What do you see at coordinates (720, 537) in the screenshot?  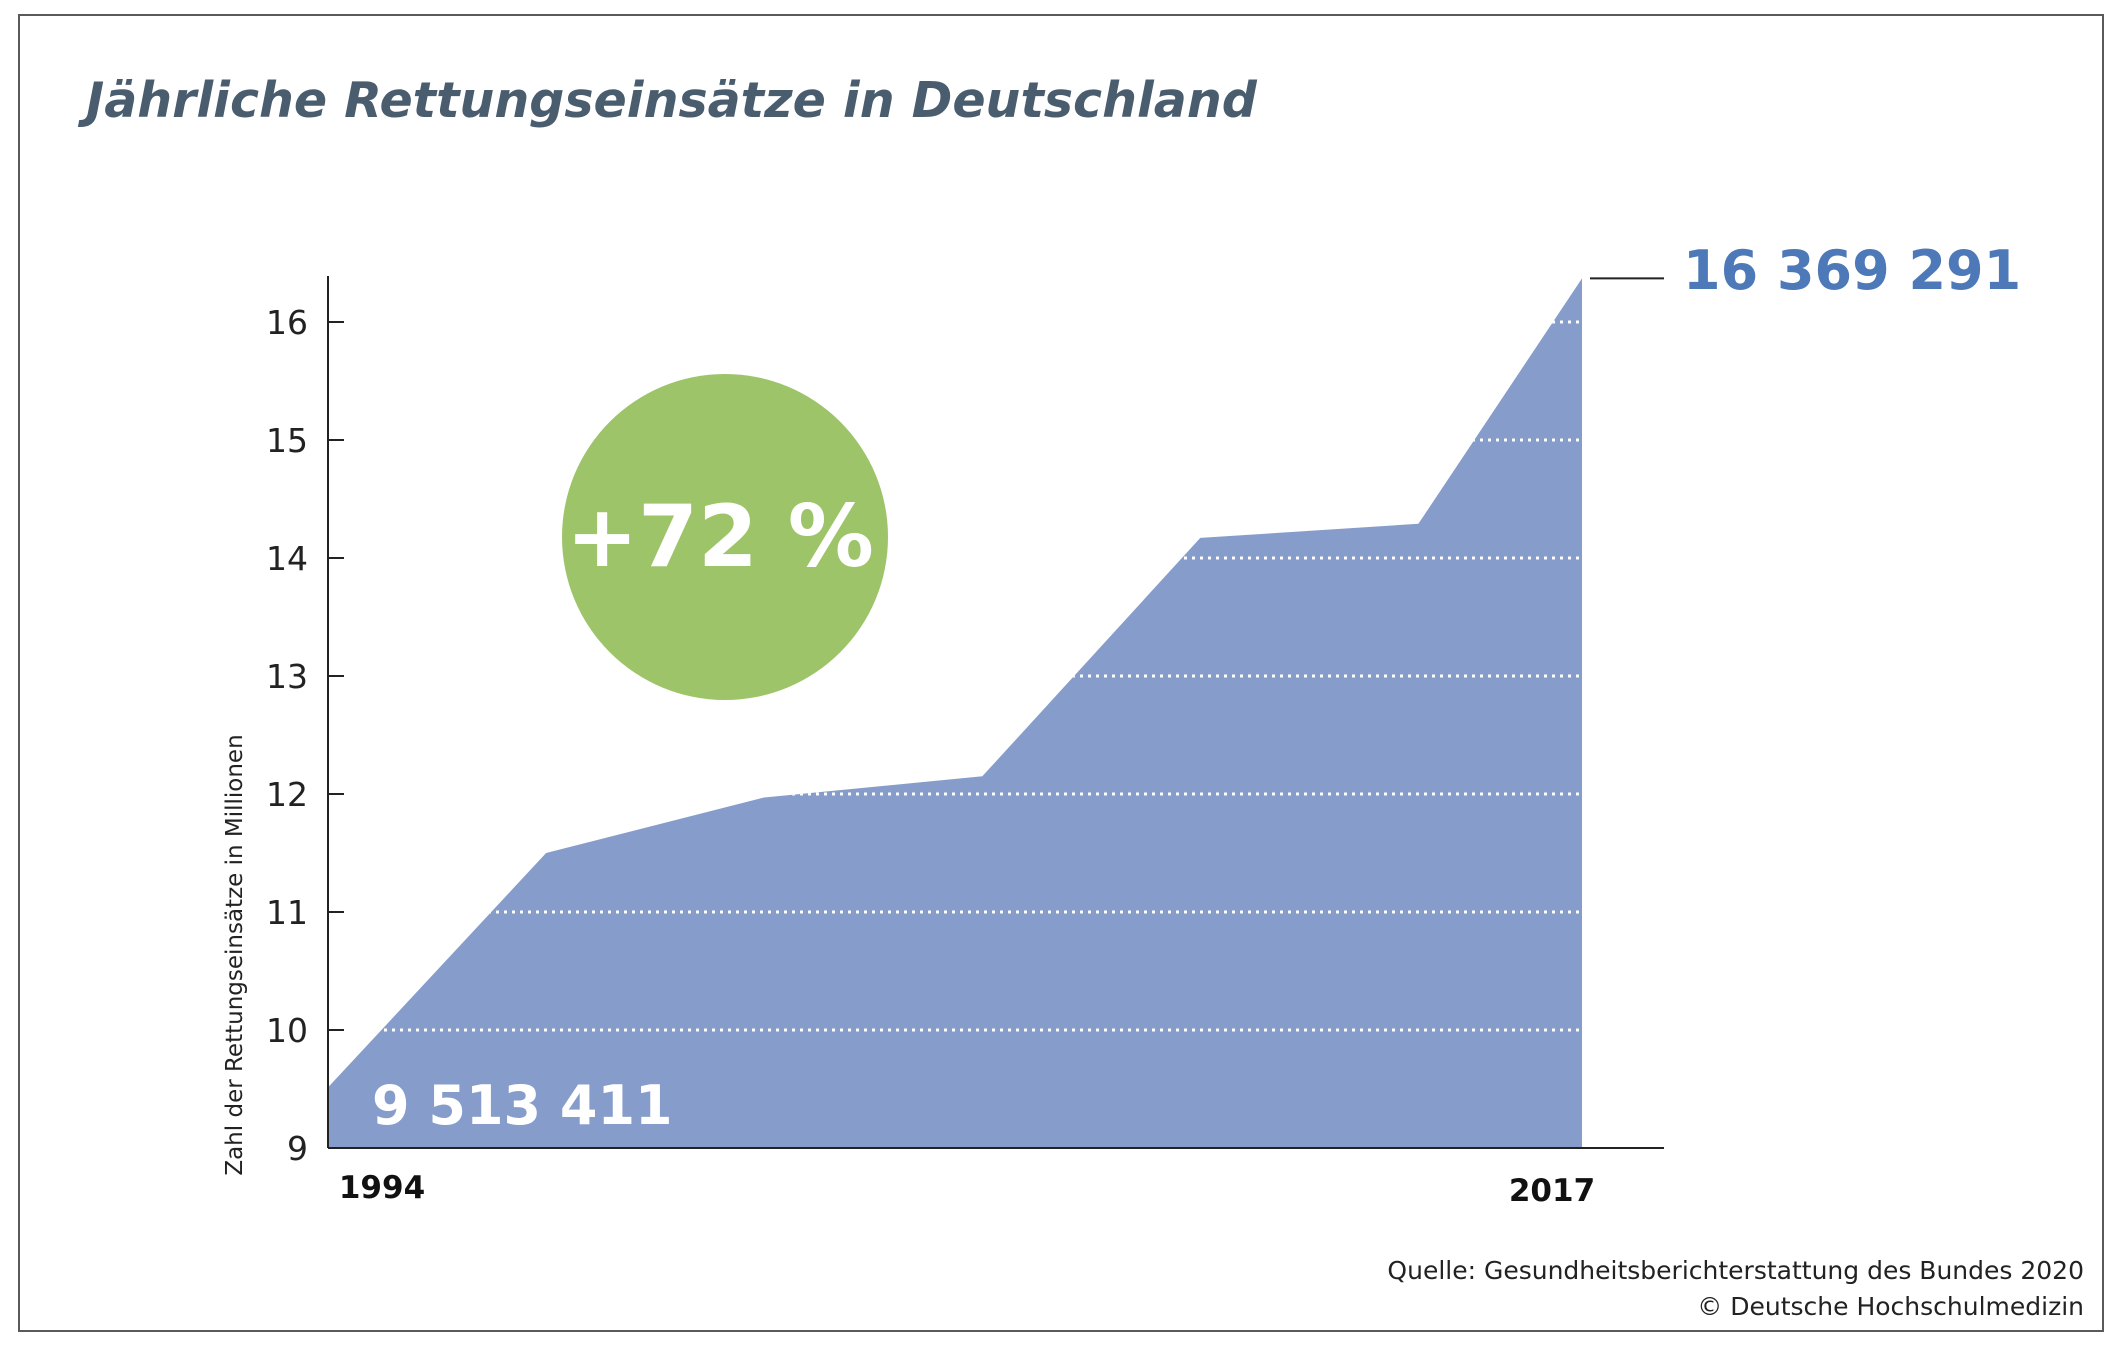 I see `change-badge-label: +72 %` at bounding box center [720, 537].